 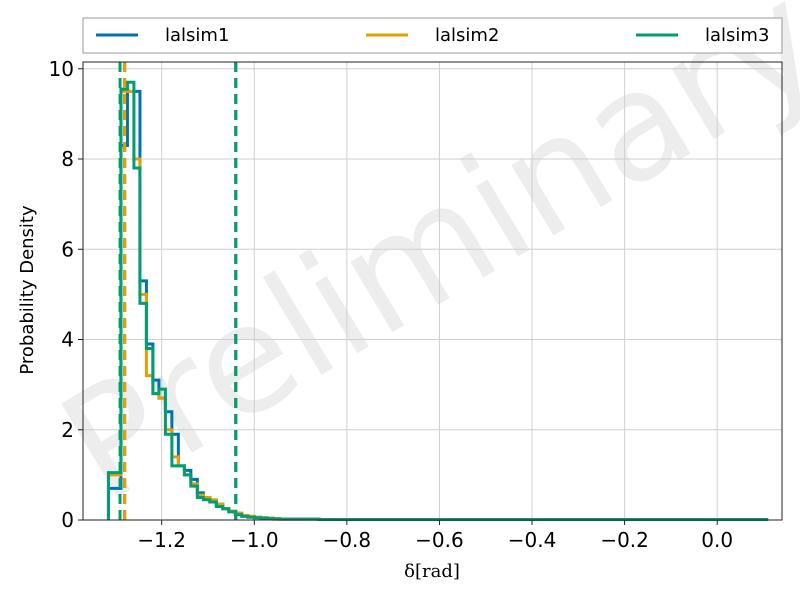 What do you see at coordinates (67, 520) in the screenshot?
I see `y-tick-label: 0` at bounding box center [67, 520].